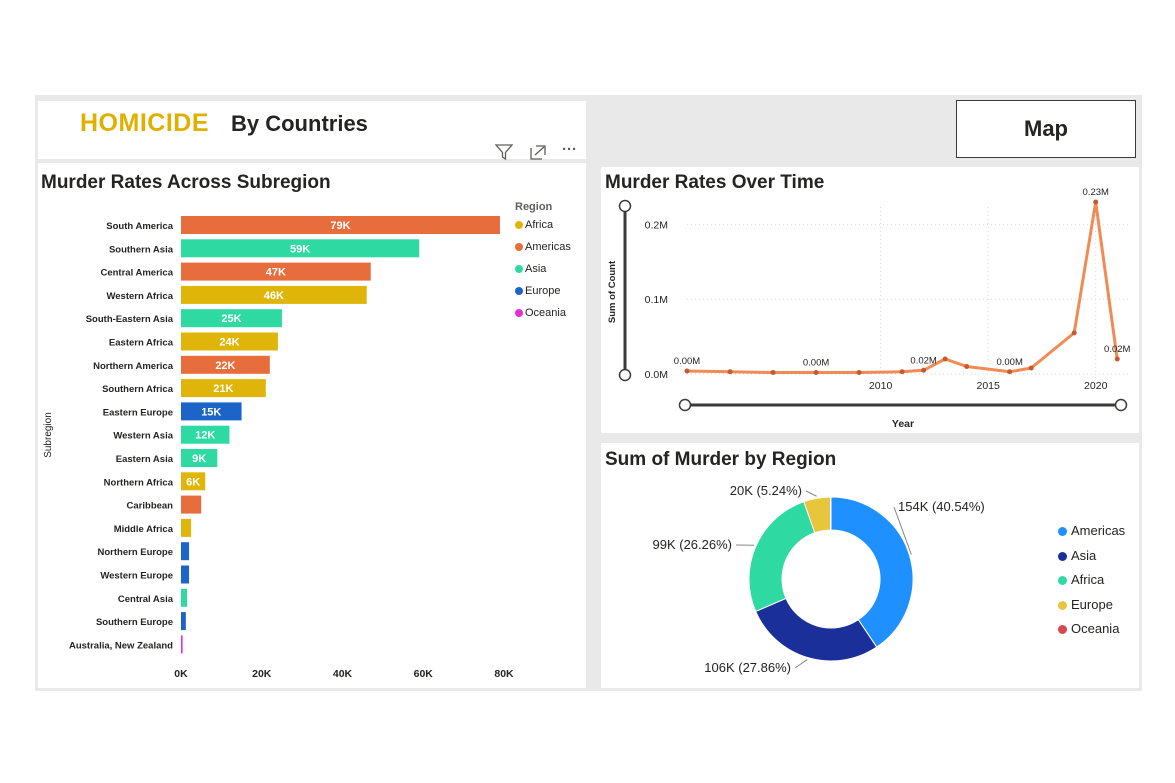 The height and width of the screenshot is (783, 1175). Describe the element at coordinates (138, 389) in the screenshot. I see `bar-category-label: Southern Africa` at that location.